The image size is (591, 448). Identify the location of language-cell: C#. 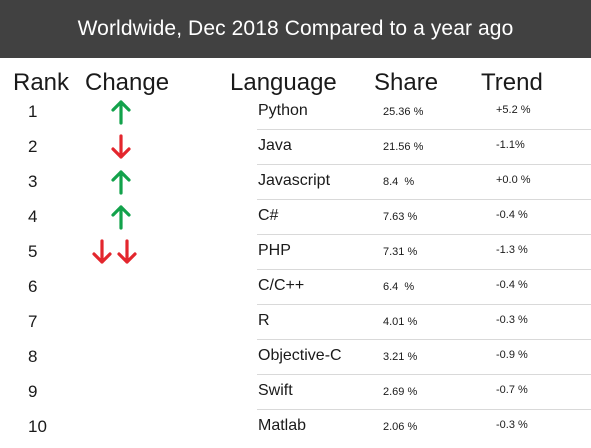
(268, 215).